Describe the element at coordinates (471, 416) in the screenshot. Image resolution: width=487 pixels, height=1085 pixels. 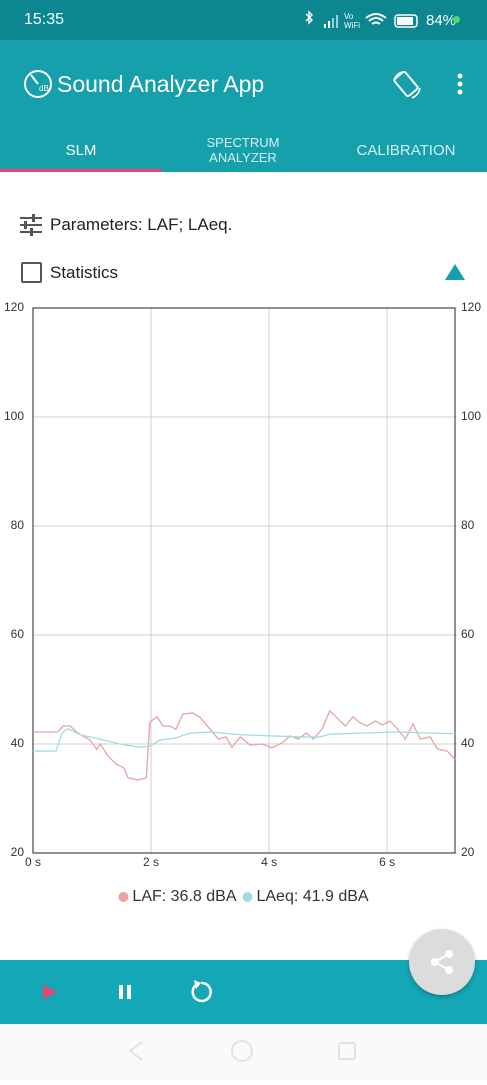
I see `y2-tick-label: 100` at that location.